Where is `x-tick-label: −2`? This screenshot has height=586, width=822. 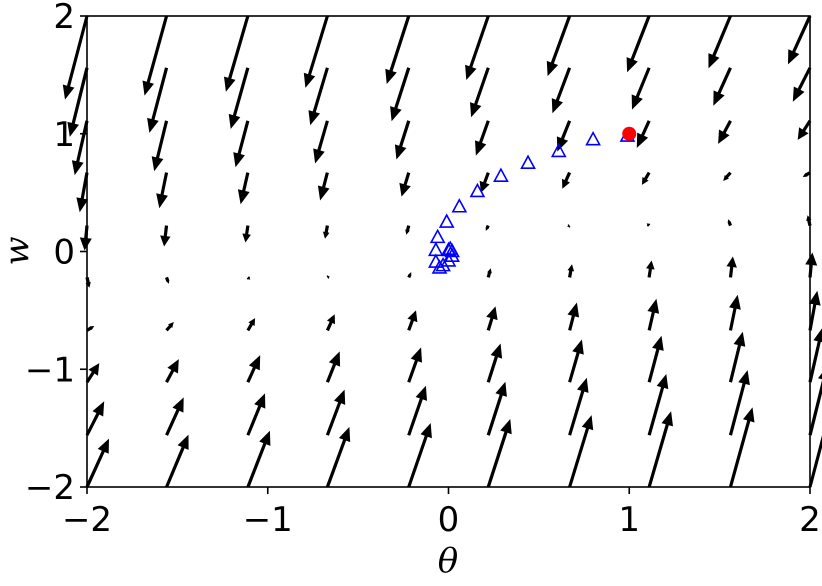 x-tick-label: −2 is located at coordinates (87, 520).